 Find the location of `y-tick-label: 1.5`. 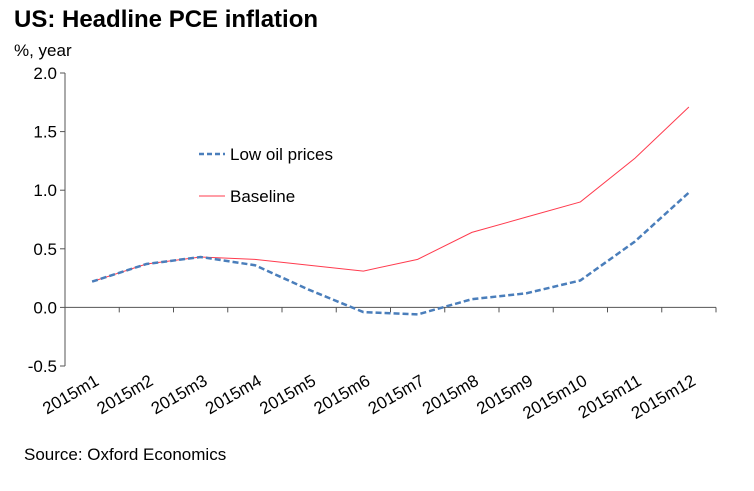

y-tick-label: 1.5 is located at coordinates (45, 132).